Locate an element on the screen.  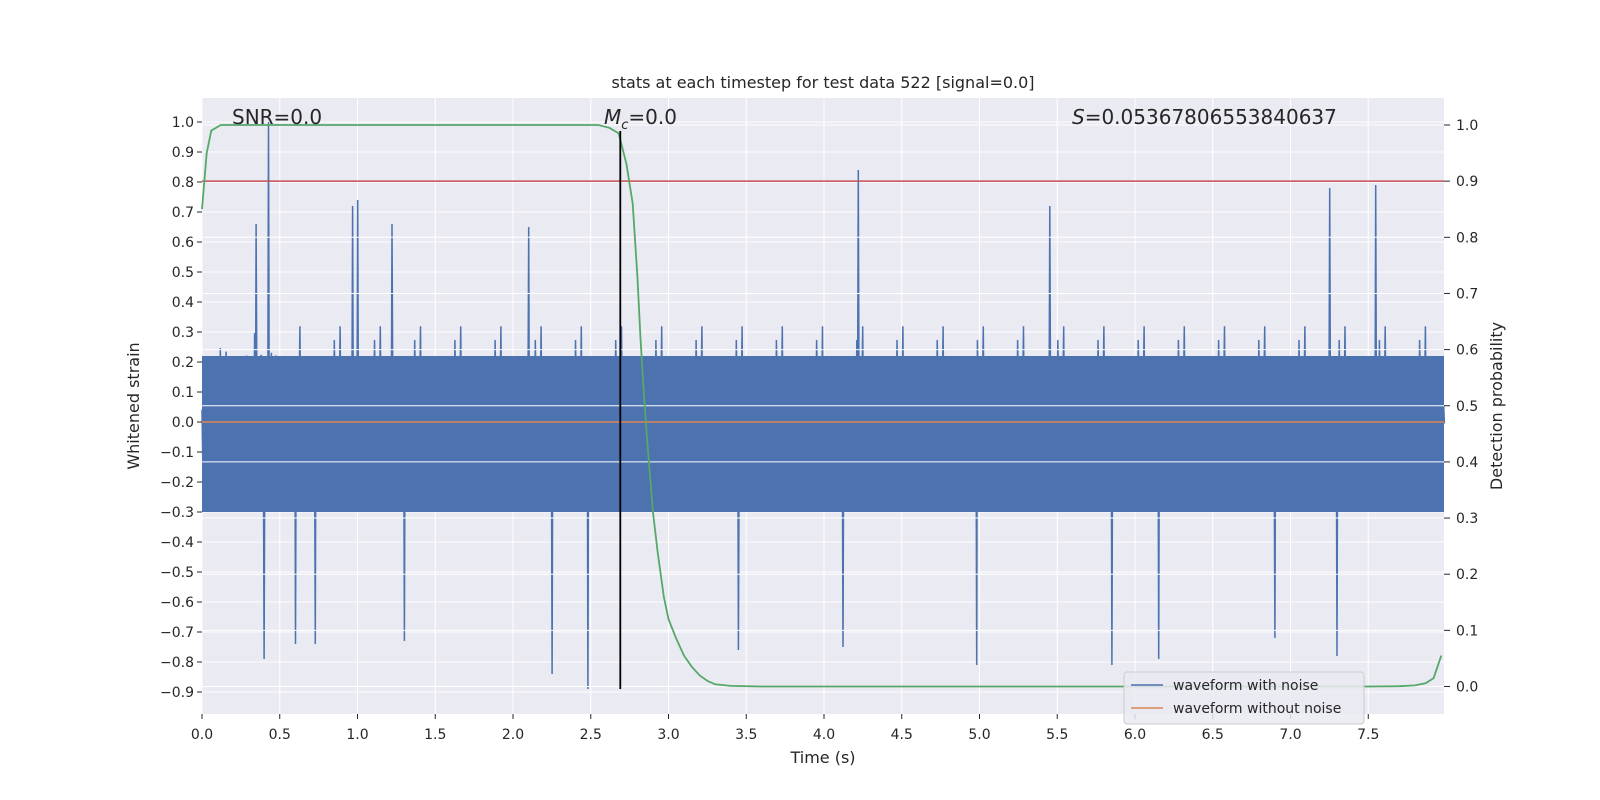
y-tick-label: −0.4 is located at coordinates (177, 543).